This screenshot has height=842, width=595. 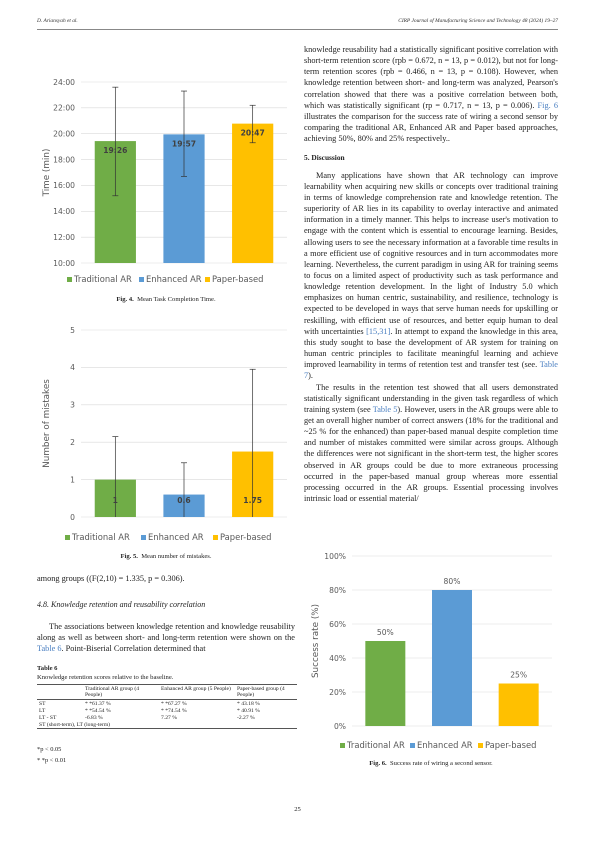 What do you see at coordinates (115, 500) in the screenshot?
I see `data-label: 1` at bounding box center [115, 500].